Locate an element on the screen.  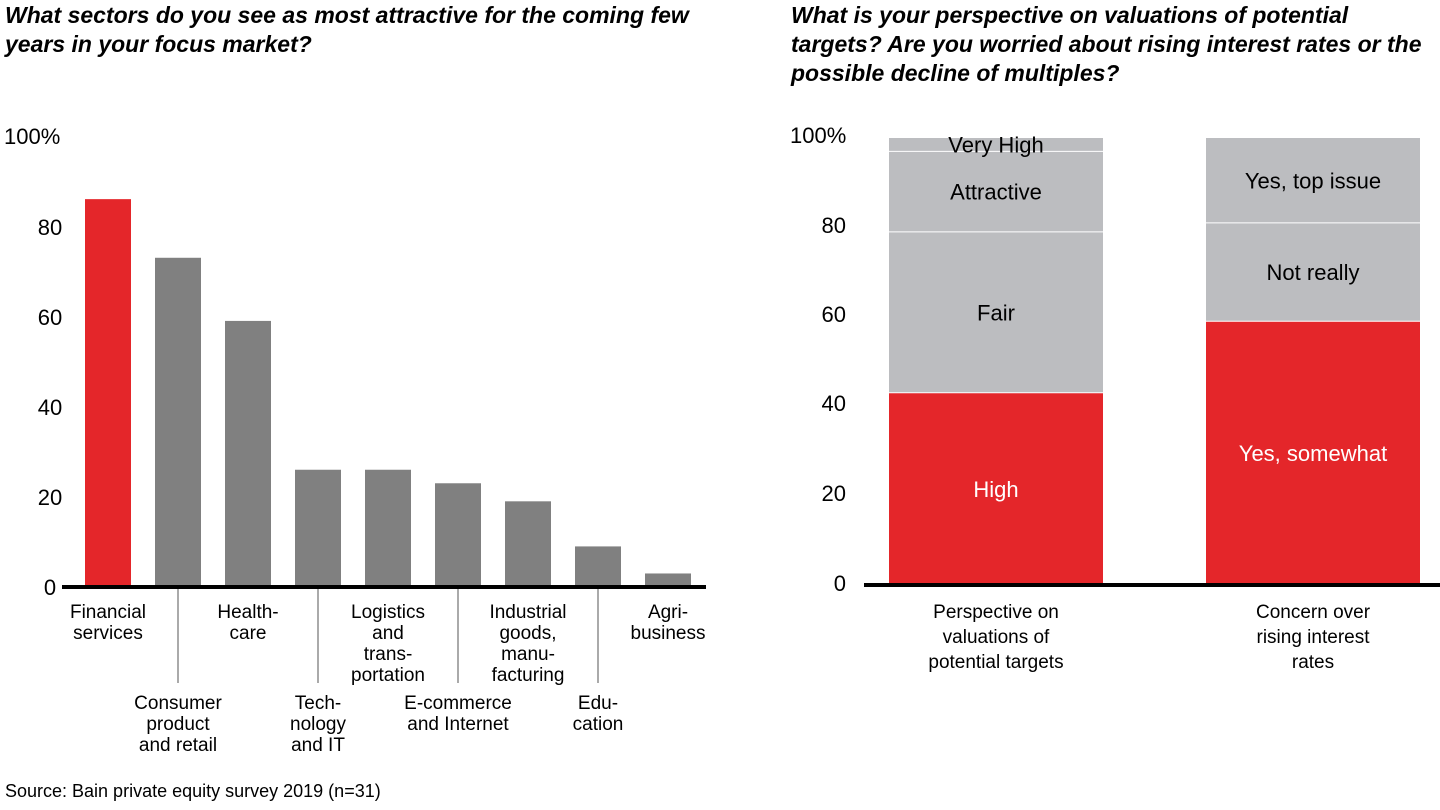
sector-label: Edu- is located at coordinates (598, 703).